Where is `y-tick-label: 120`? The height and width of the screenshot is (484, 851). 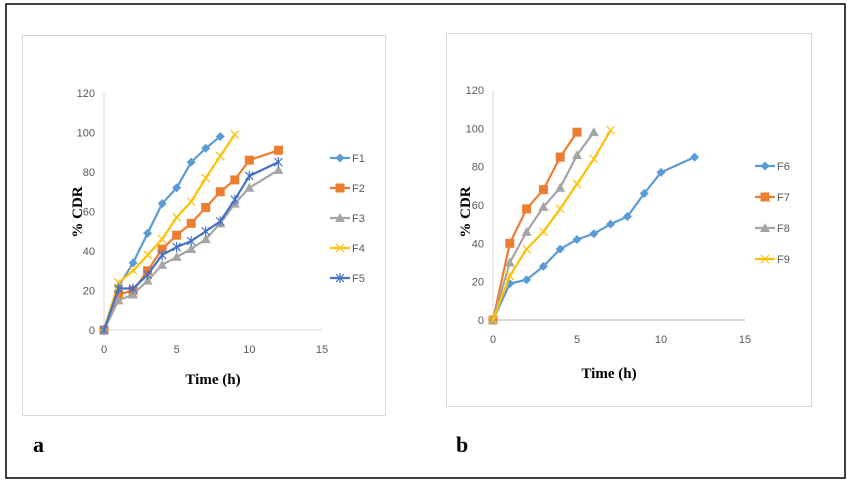
y-tick-label: 120 is located at coordinates (86, 94).